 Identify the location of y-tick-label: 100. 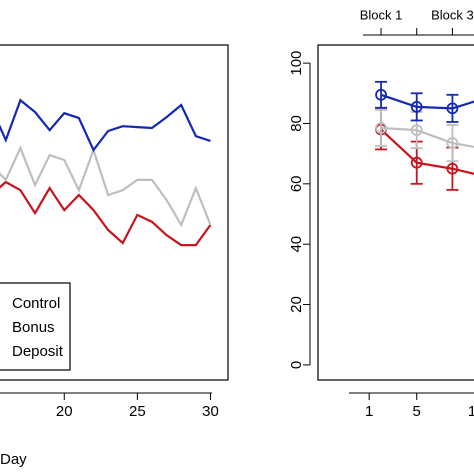
(296, 63).